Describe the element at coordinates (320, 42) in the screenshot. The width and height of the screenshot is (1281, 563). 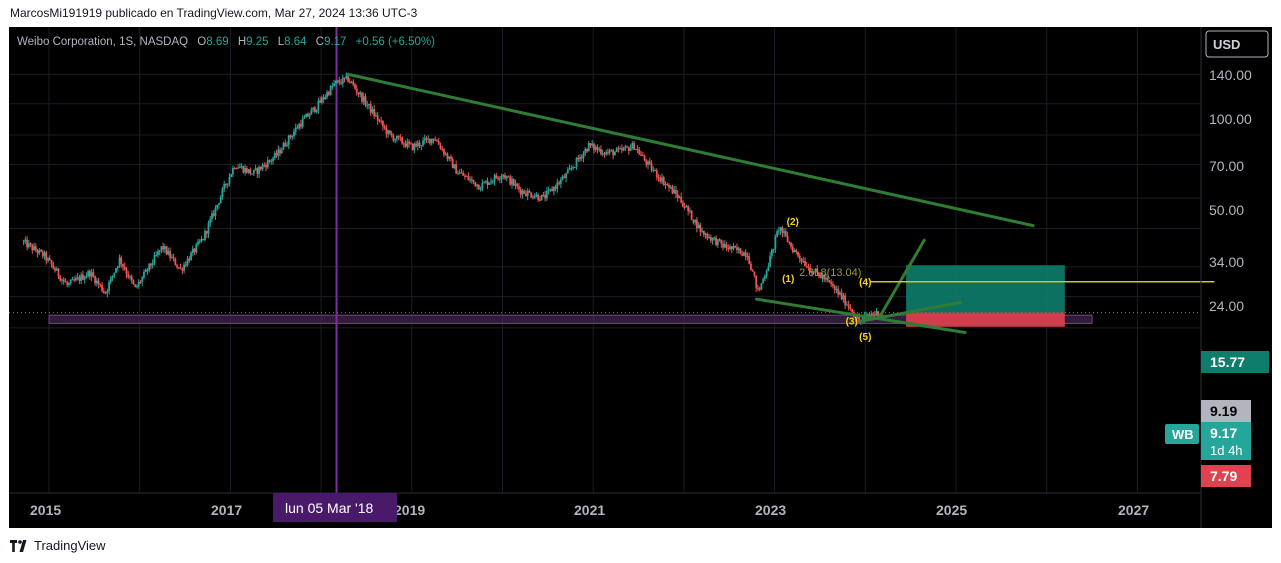
I see `legend-close-label: C` at that location.